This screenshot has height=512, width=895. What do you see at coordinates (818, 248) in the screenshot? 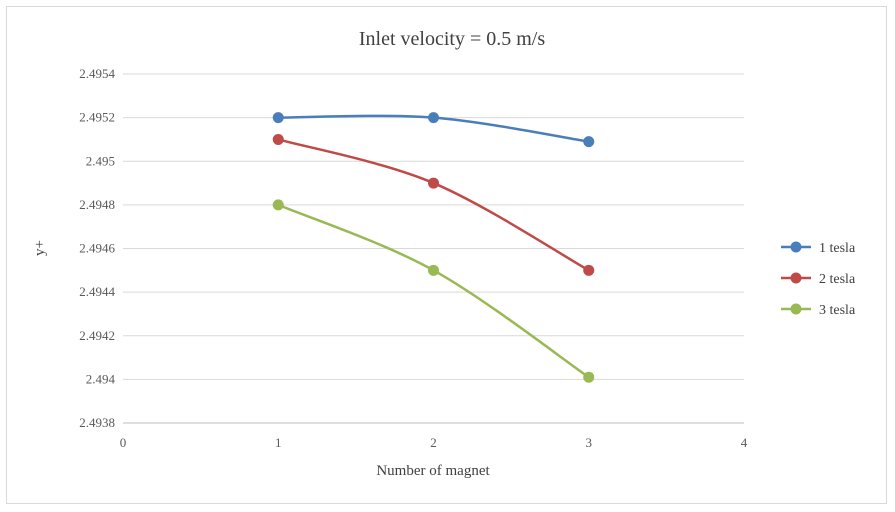
I see `legend-entry-1-tesla: 1 tesla` at bounding box center [818, 248].